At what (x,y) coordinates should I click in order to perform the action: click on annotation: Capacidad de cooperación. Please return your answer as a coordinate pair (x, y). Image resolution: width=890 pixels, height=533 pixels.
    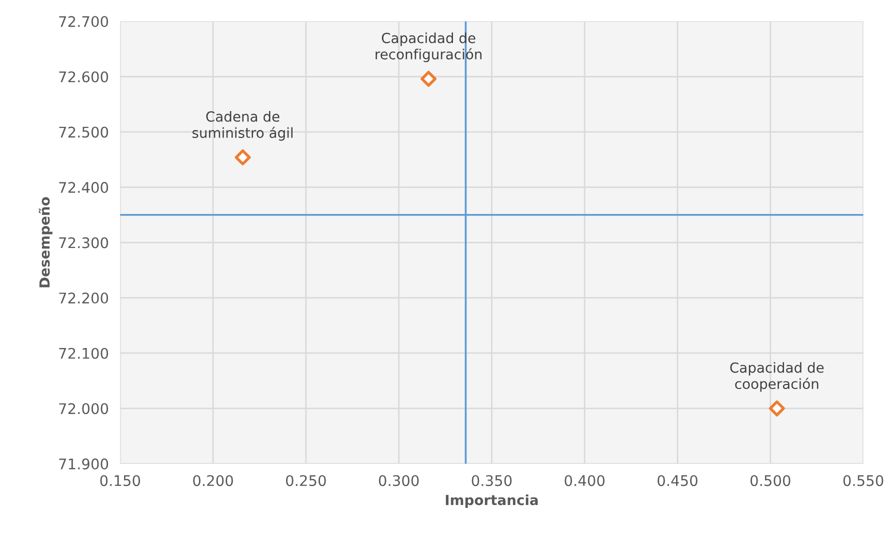
    Looking at the image, I should click on (777, 377).